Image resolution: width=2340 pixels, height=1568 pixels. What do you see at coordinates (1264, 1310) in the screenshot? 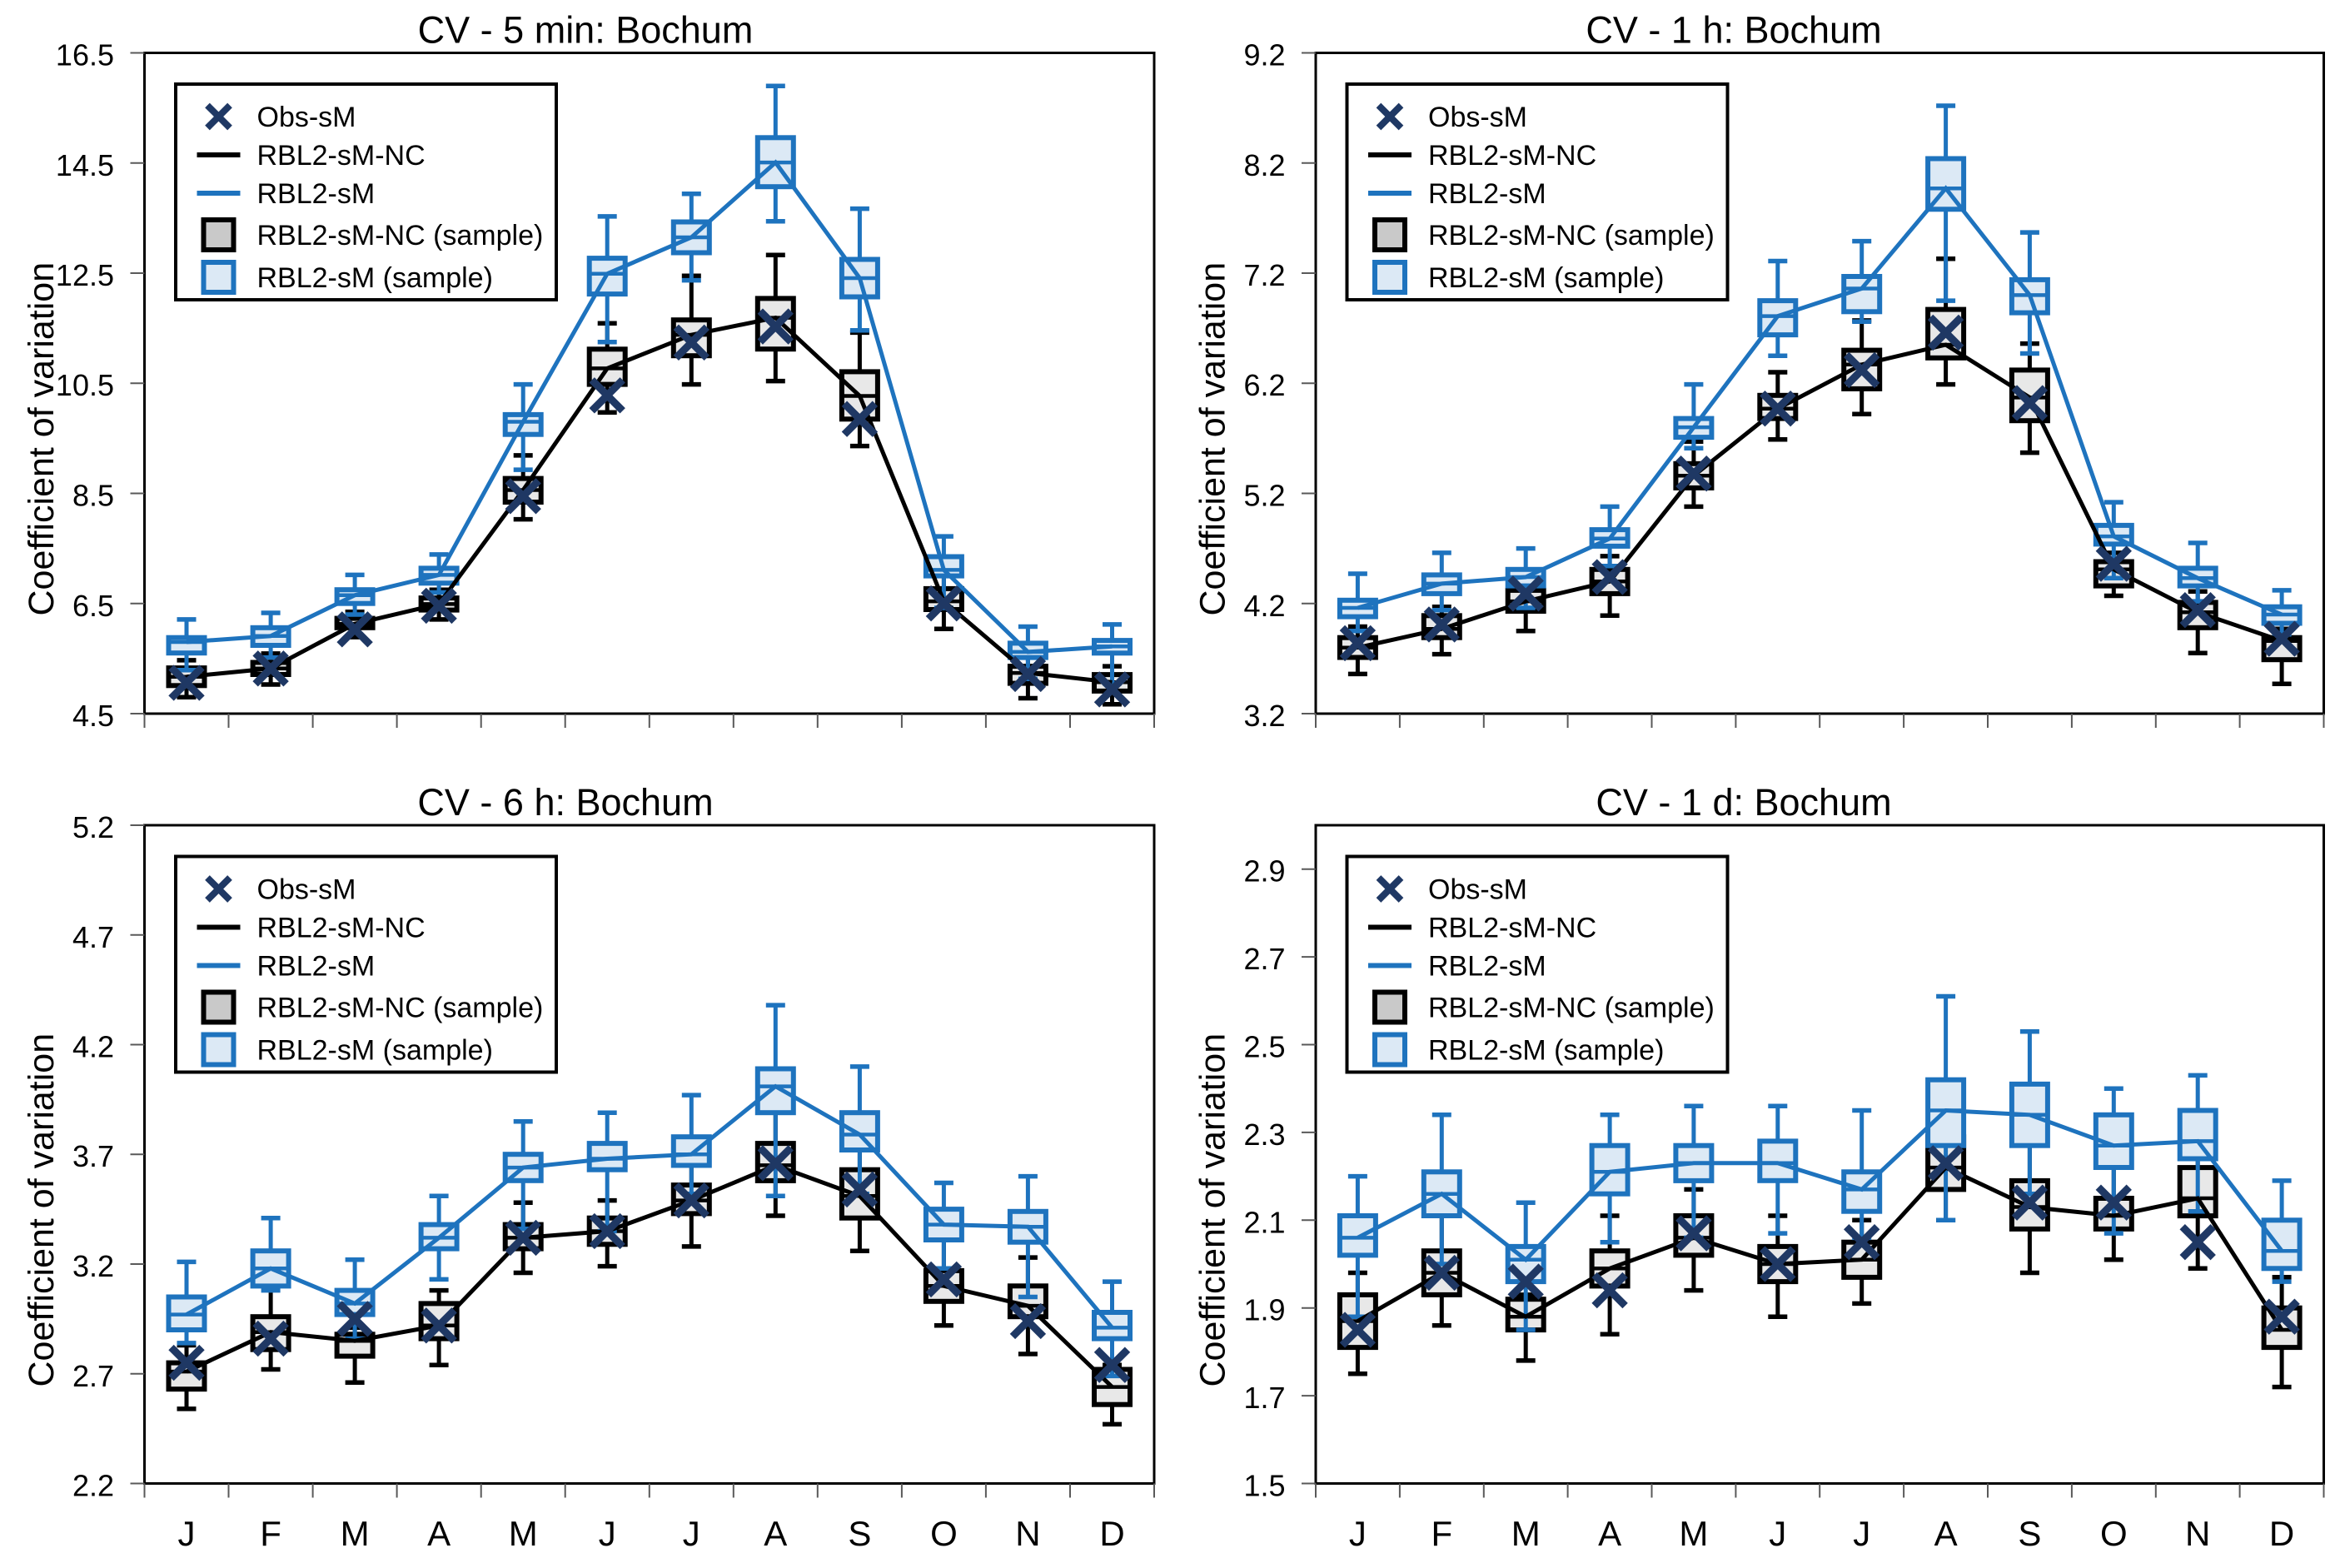
I see `svg-text: 1.9` at bounding box center [1264, 1310].